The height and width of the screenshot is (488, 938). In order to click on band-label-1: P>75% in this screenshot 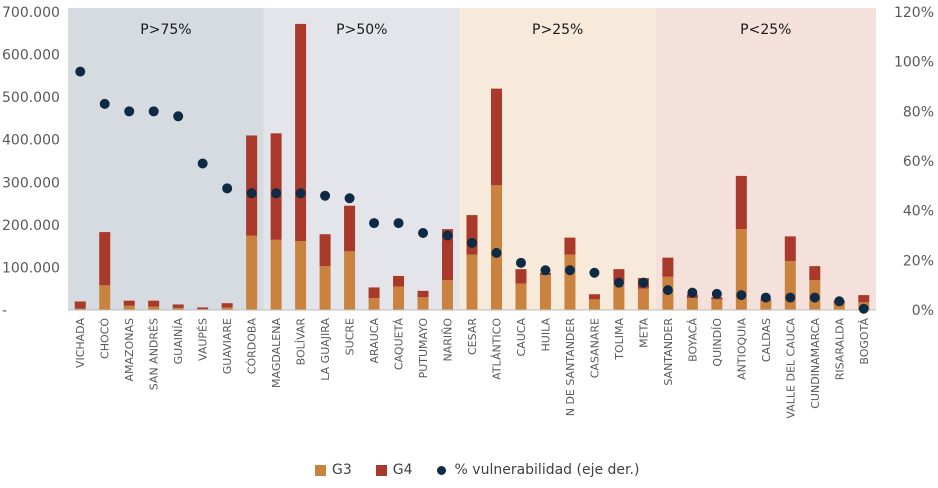, I will do `click(165, 30)`.